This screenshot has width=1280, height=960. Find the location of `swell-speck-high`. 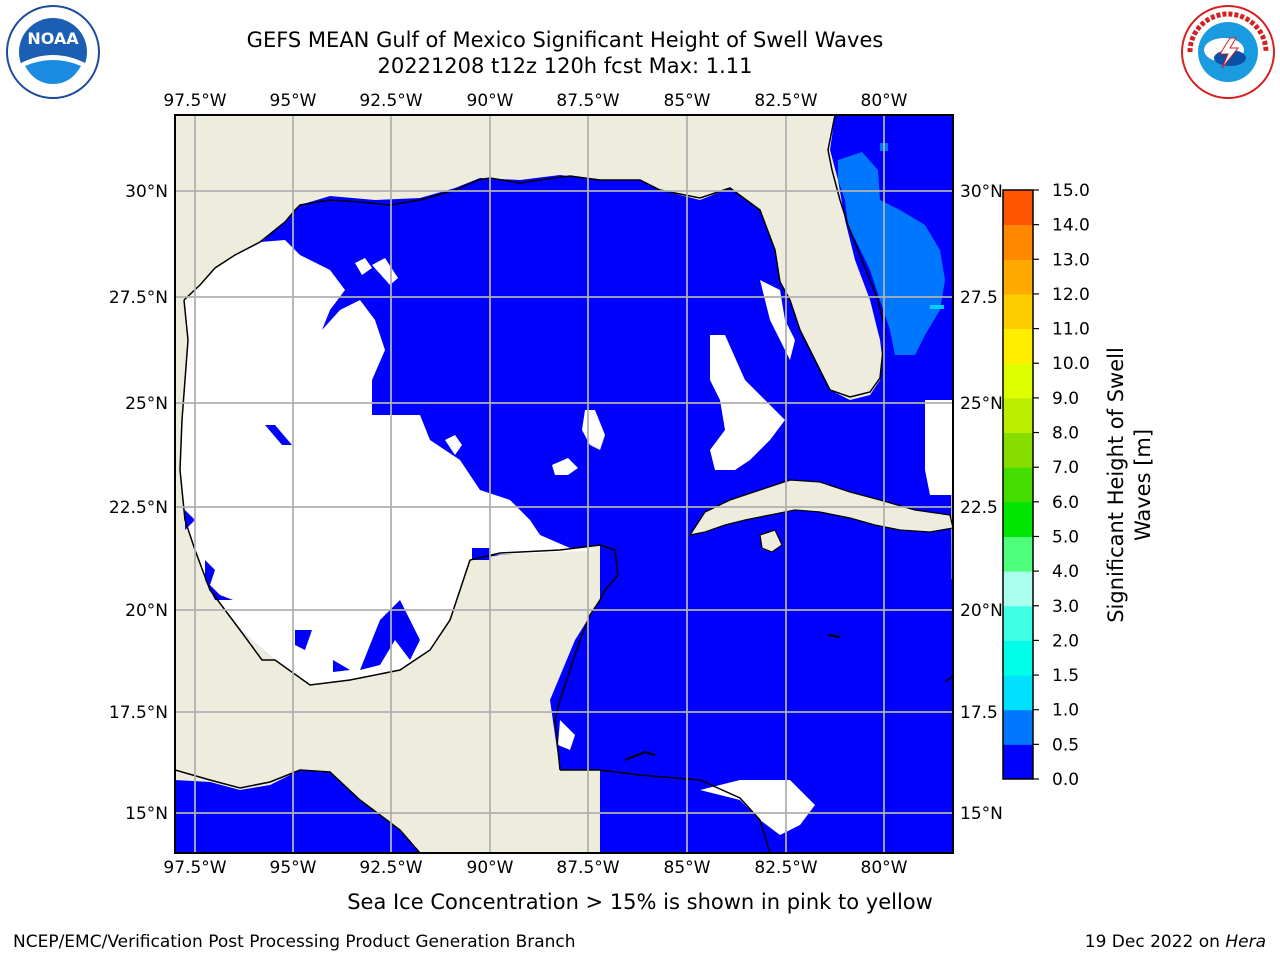

swell-speck-high is located at coordinates (937, 307).